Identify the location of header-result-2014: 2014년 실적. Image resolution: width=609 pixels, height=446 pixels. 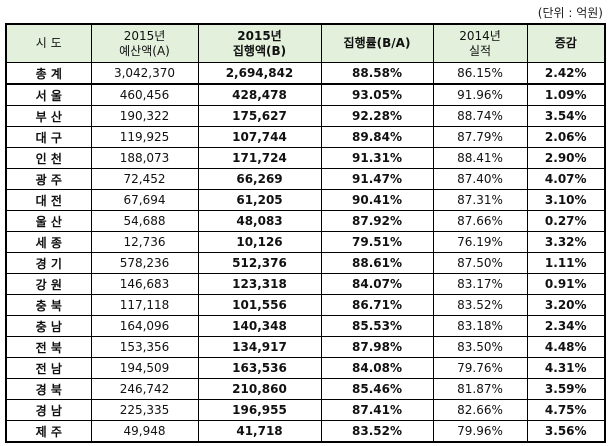
(480, 43).